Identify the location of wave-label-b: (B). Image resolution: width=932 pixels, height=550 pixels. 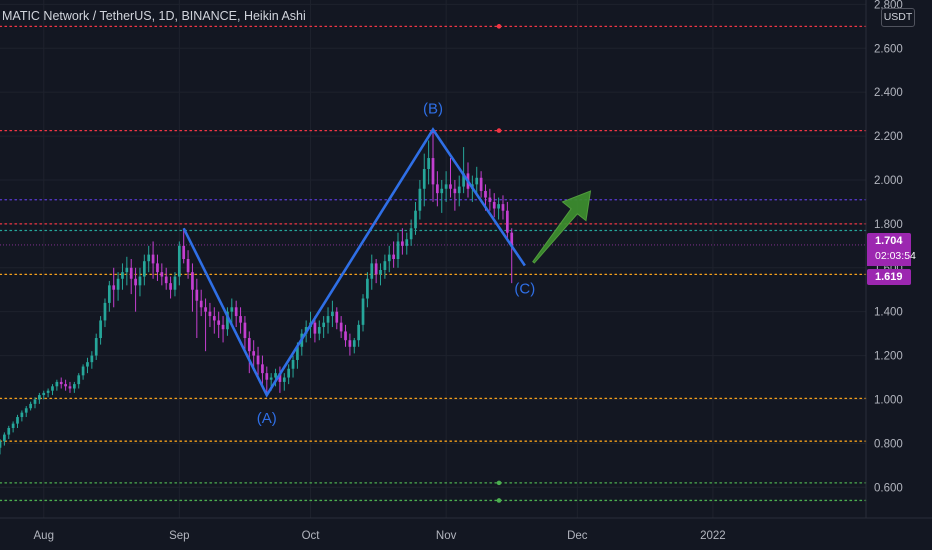
(433, 109).